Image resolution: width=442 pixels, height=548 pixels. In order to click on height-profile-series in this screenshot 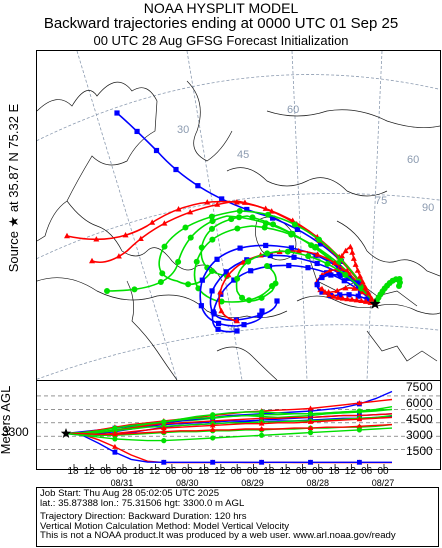, I will do `click(226, 427)`.